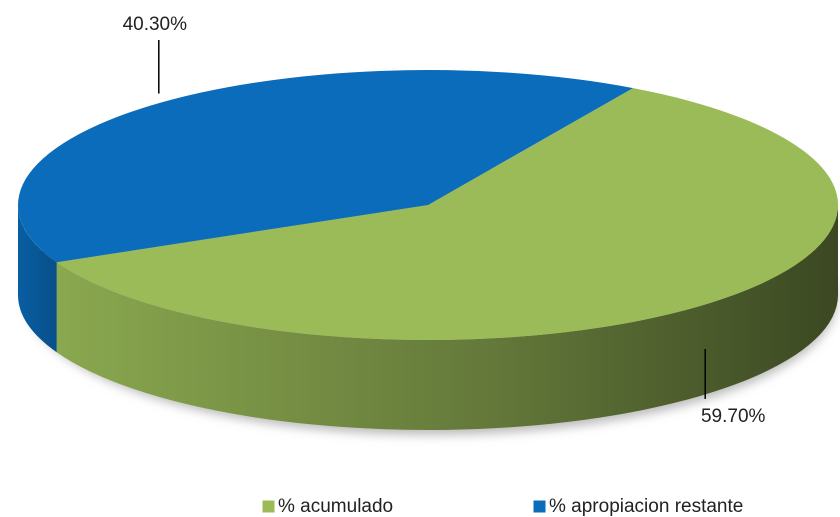 The width and height of the screenshot is (840, 517). I want to click on legend-label: % apropiacion restante, so click(646, 506).